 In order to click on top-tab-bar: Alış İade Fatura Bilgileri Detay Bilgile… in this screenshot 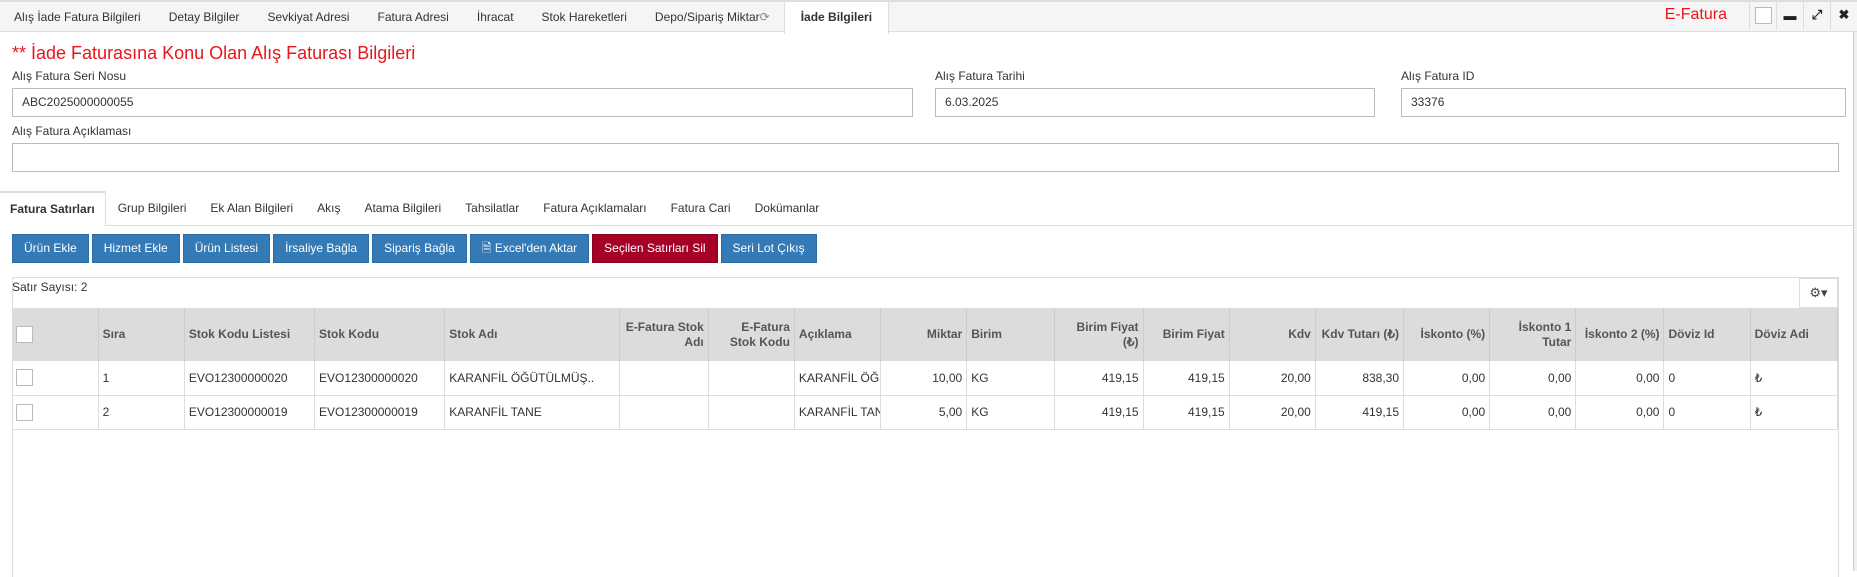, I will do `click(928, 17)`.